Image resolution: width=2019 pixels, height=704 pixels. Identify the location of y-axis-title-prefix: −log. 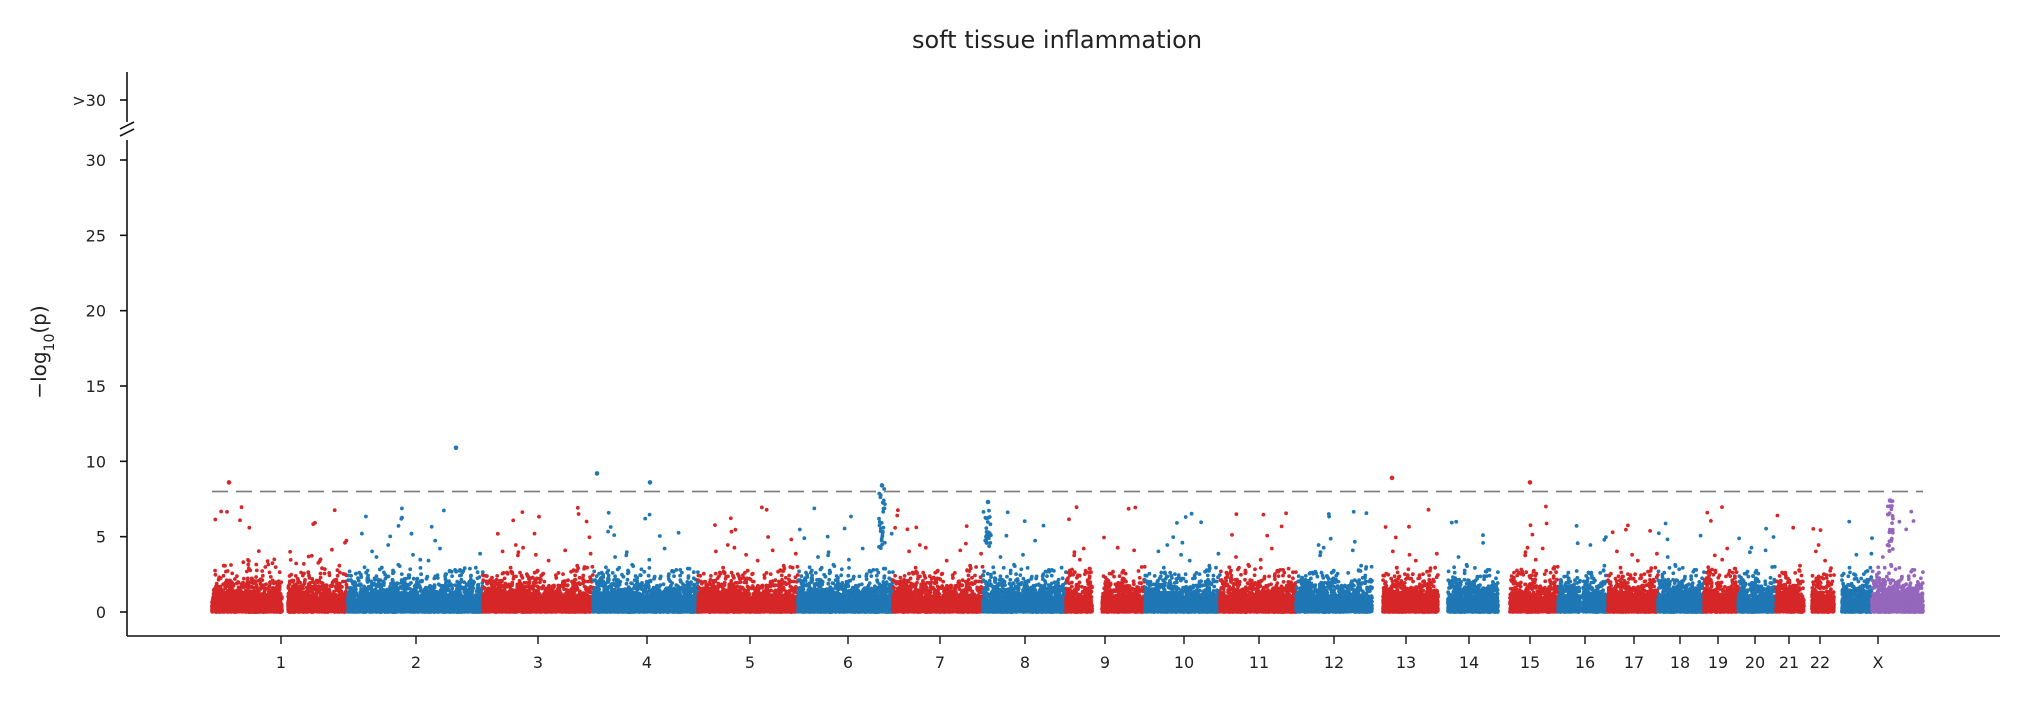
(39, 374).